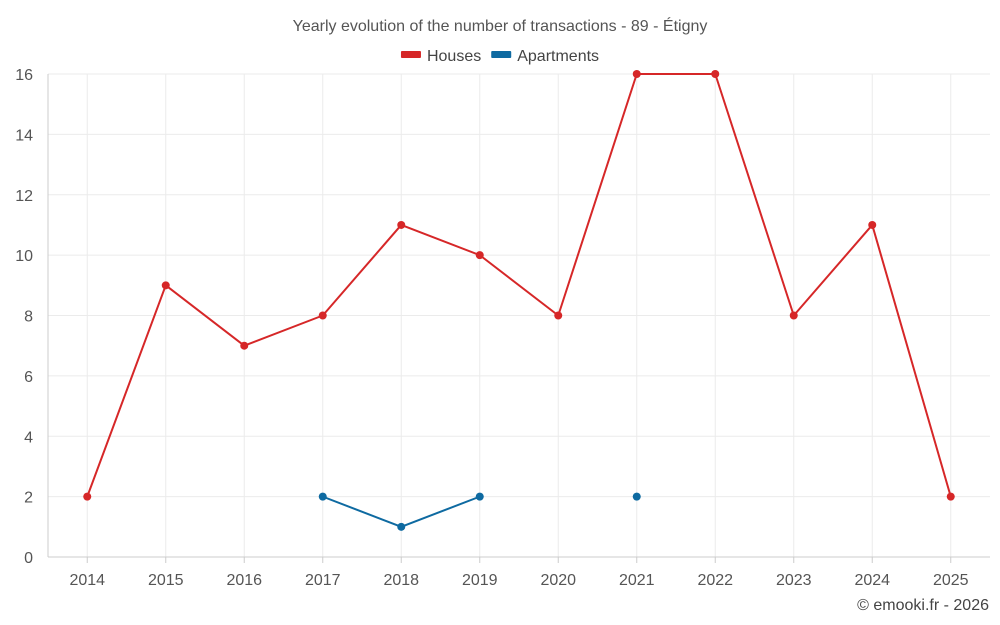 The image size is (1000, 625). I want to click on y-tick-label: 12, so click(24, 196).